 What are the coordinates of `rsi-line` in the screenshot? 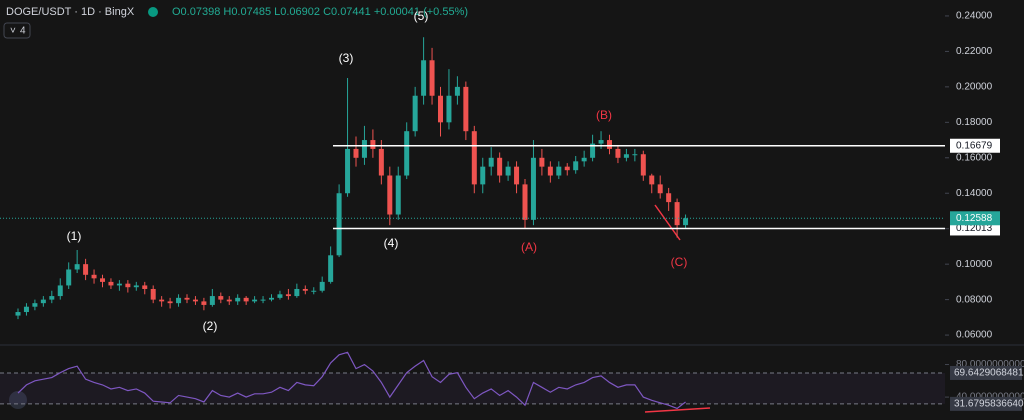 It's located at (351, 380).